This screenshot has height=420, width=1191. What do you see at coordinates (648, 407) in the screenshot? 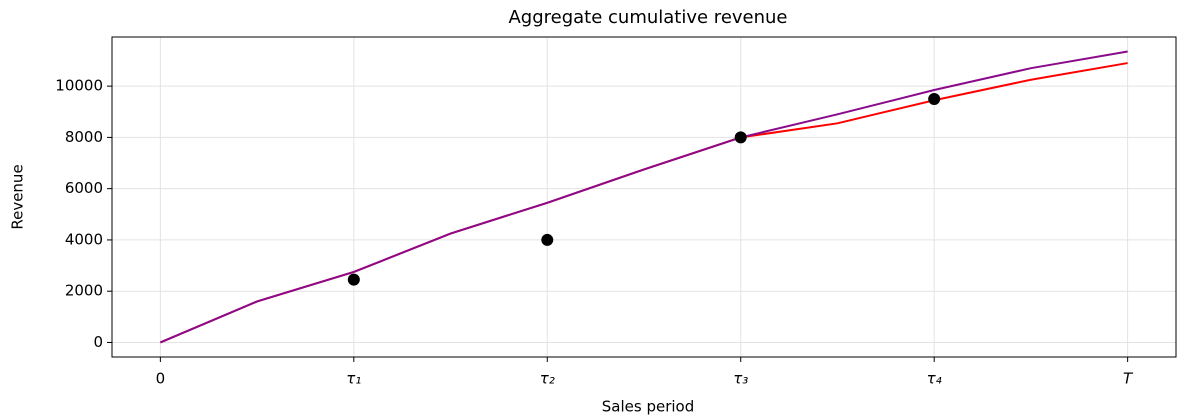
I see `x-axis-label: Sales period` at bounding box center [648, 407].